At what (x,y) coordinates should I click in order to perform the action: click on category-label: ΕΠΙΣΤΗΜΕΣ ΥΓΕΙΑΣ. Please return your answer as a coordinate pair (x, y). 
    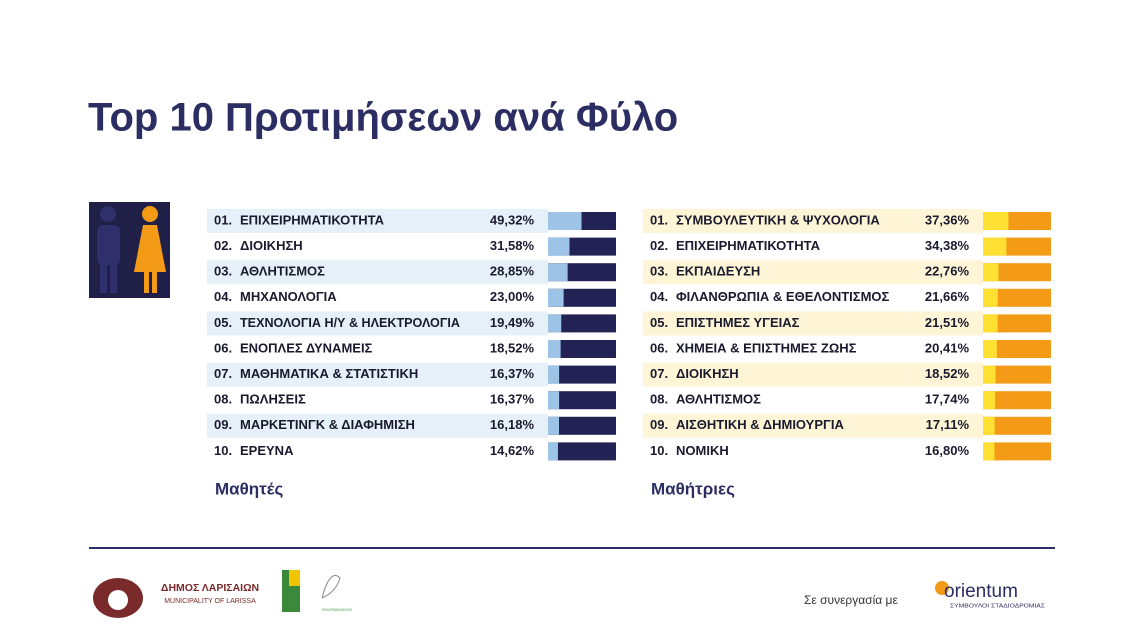
    Looking at the image, I should click on (738, 322).